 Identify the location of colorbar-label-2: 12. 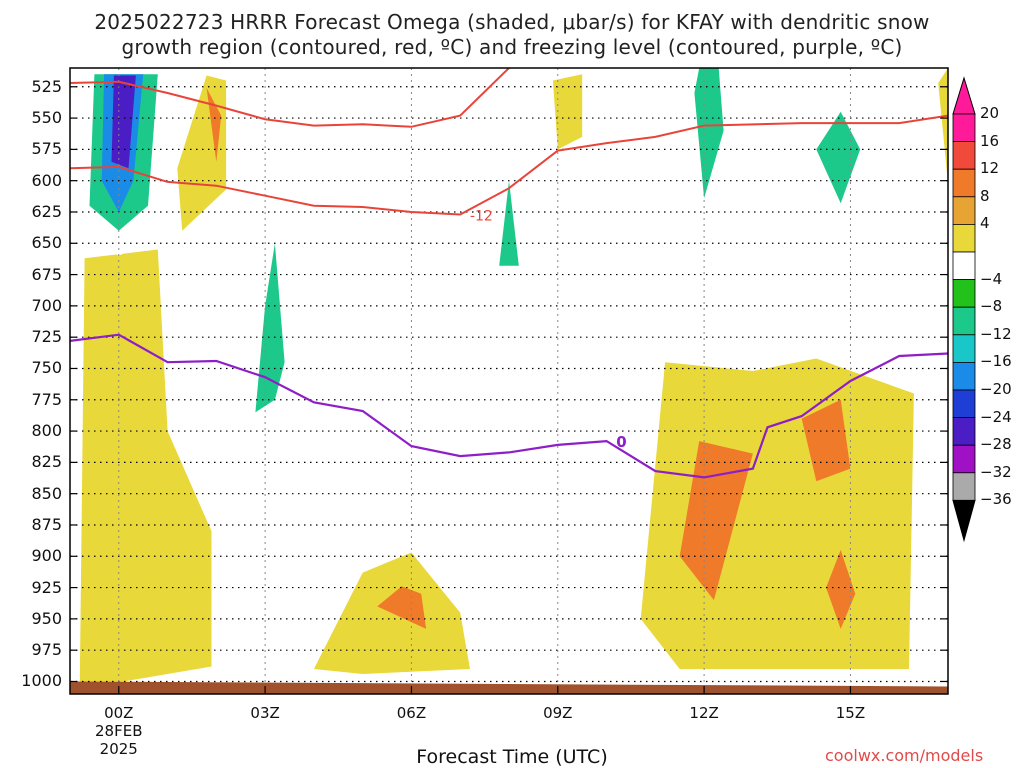
(990, 168).